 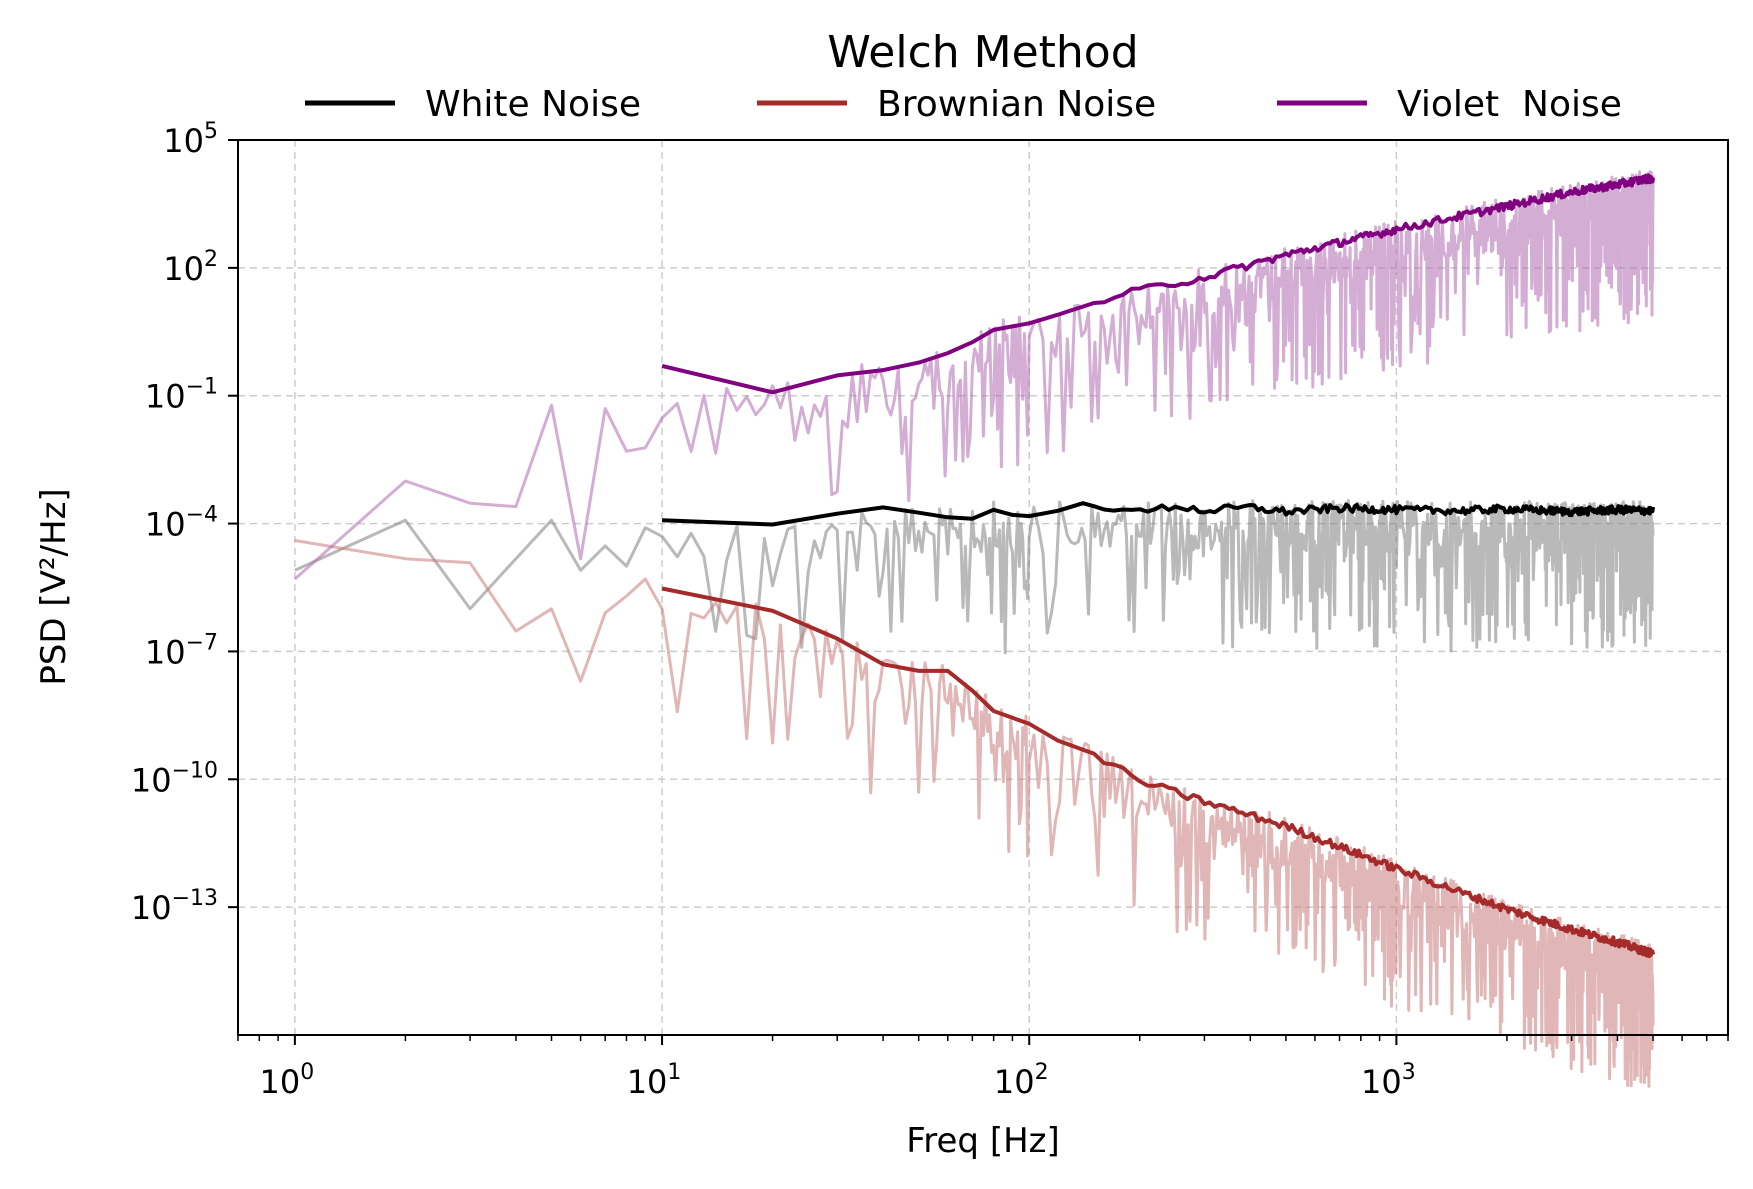 What do you see at coordinates (1509, 104) in the screenshot?
I see `legend-label-violet: Violet Noise` at bounding box center [1509, 104].